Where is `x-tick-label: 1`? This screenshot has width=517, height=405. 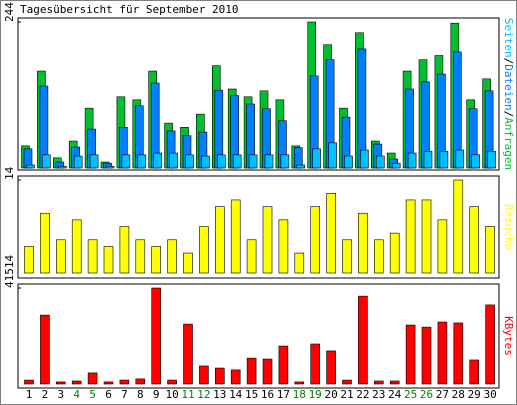
x-tick-label: 1 is located at coordinates (29, 394).